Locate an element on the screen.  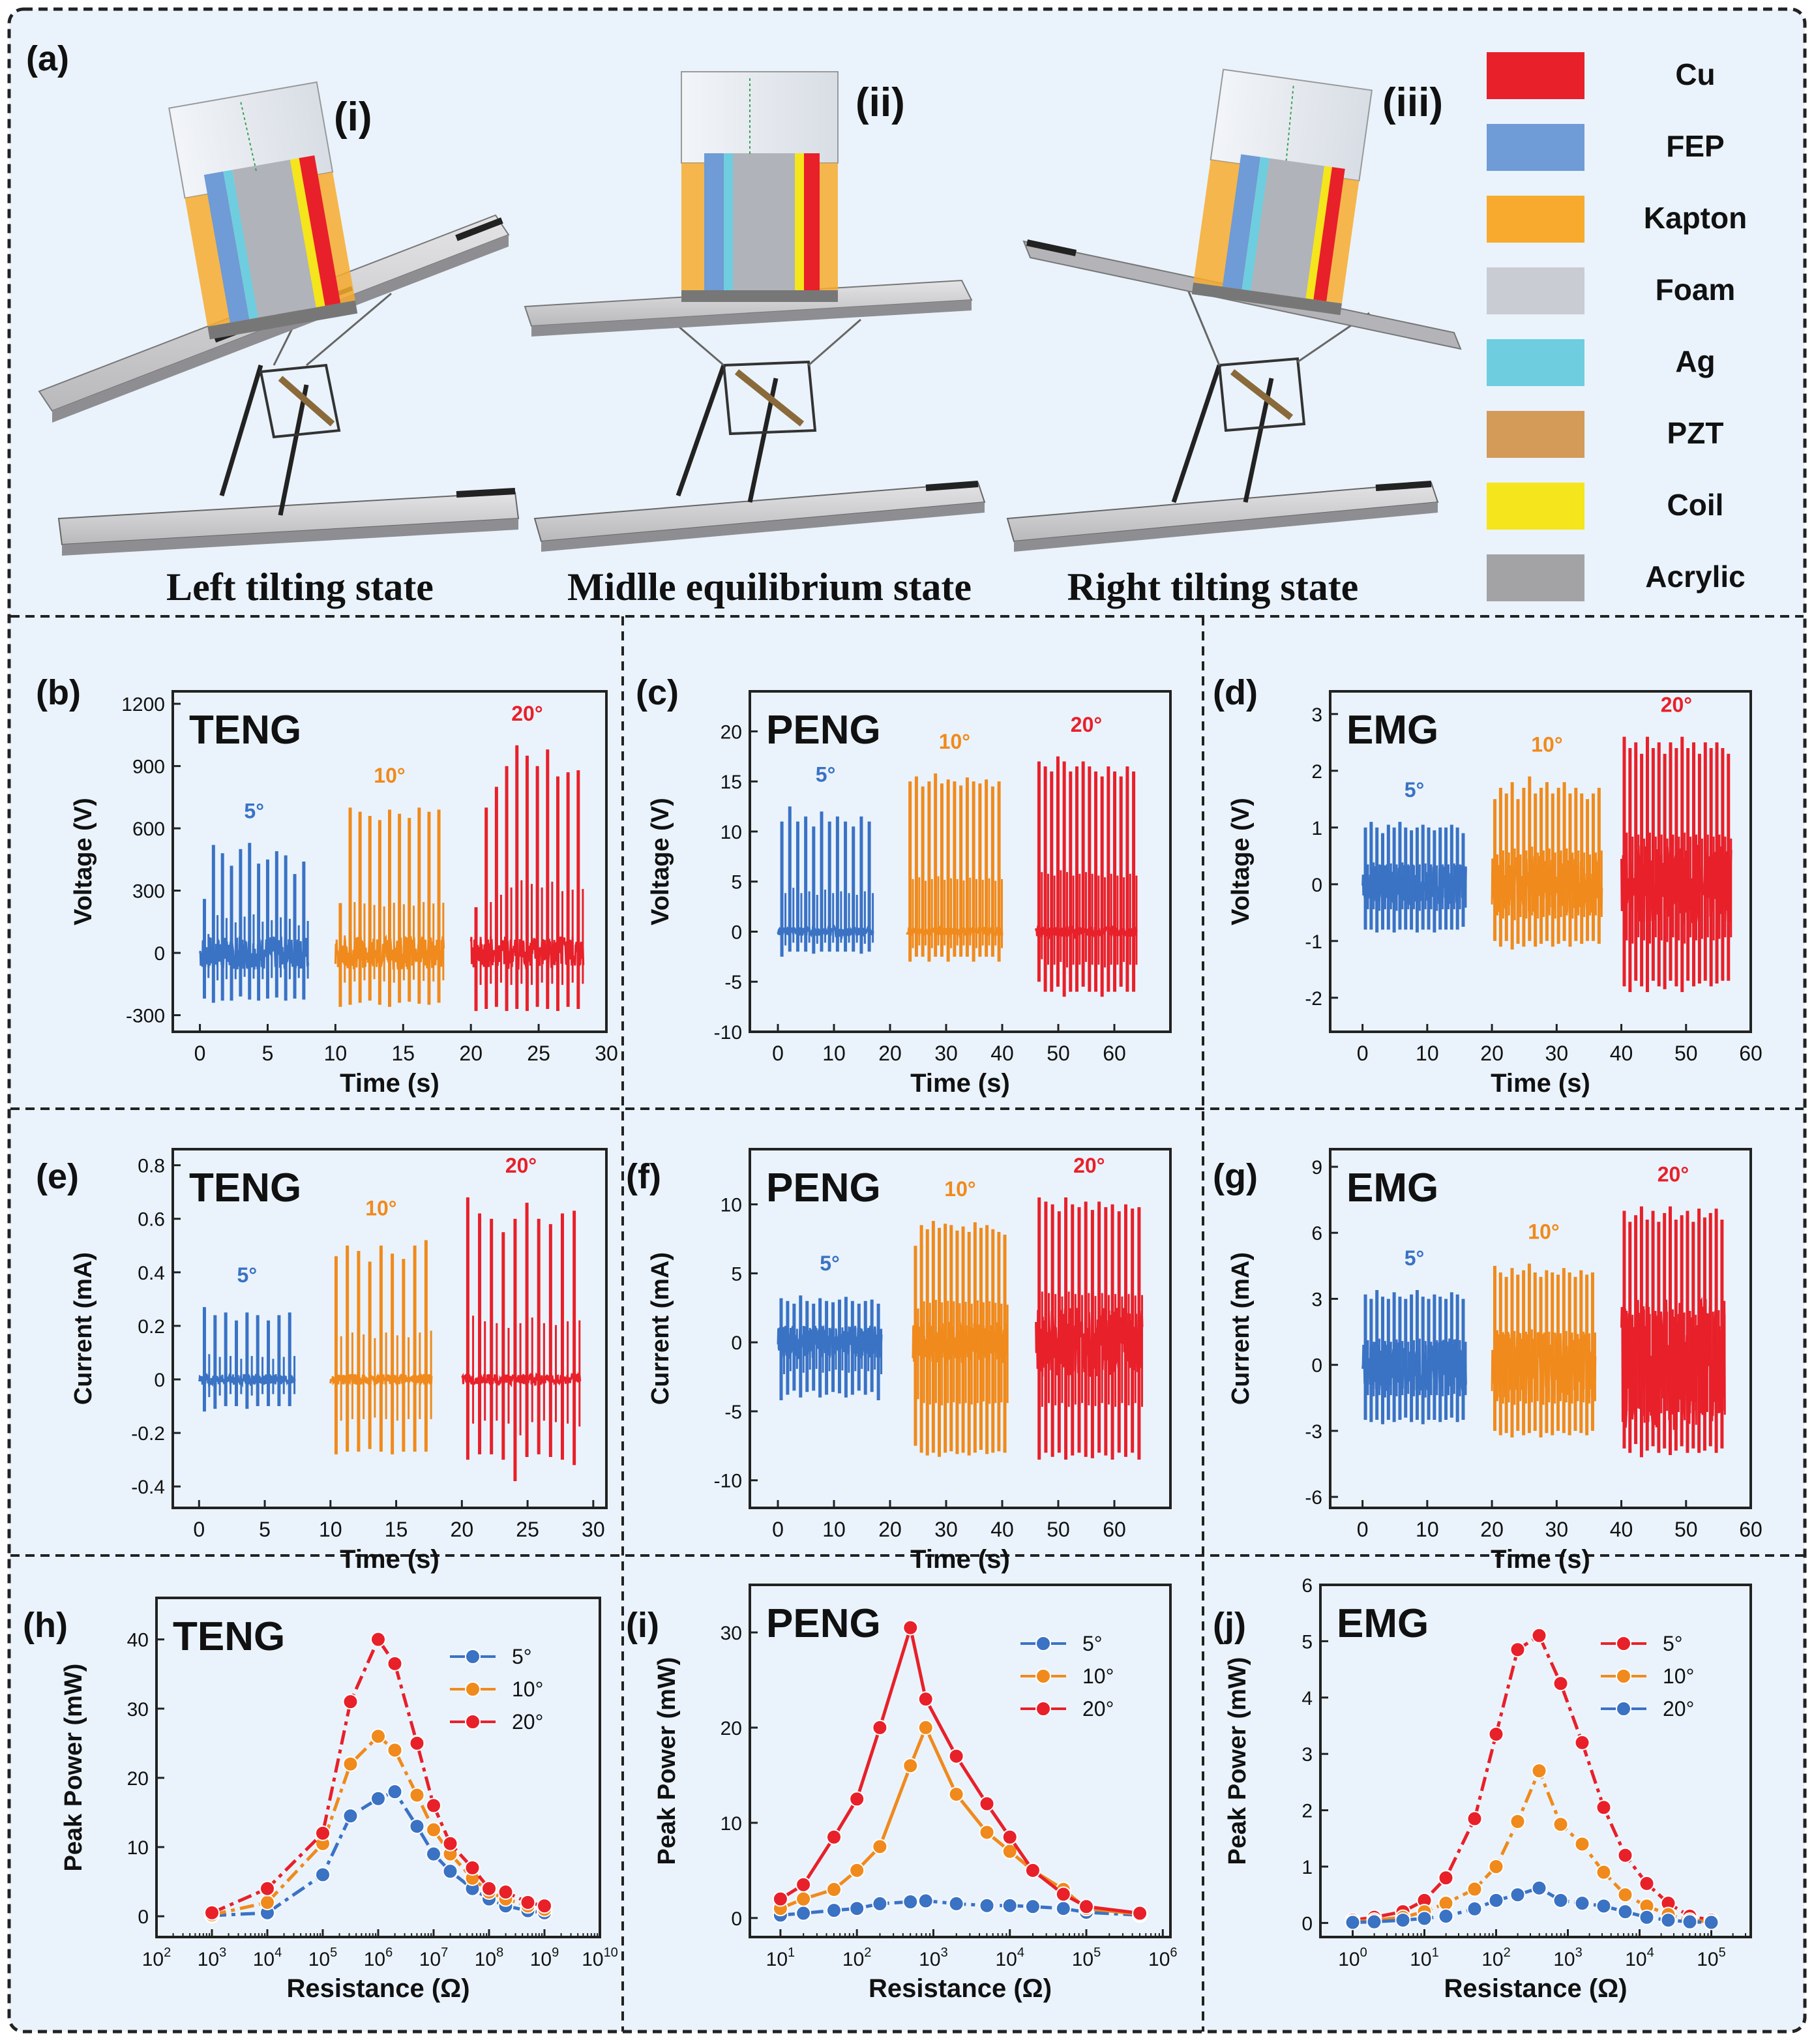
legend-label-kapton: Kapton is located at coordinates (1695, 218).